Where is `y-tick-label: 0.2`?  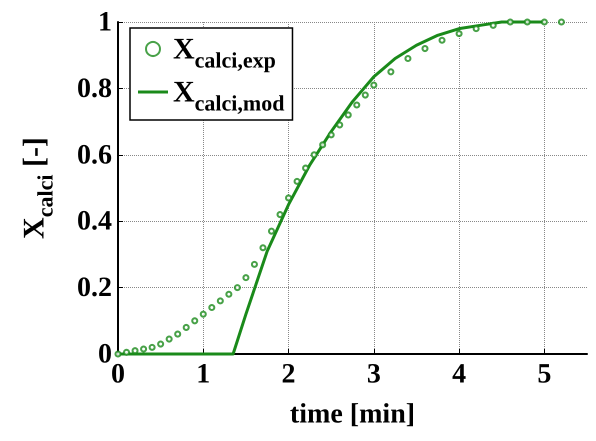
y-tick-label: 0.2 is located at coordinates (94, 288).